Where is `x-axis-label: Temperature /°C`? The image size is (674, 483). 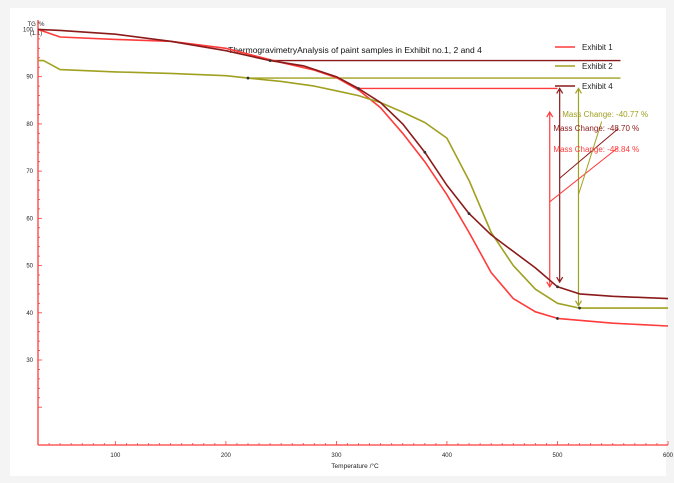 x-axis-label: Temperature /°C is located at coordinates (355, 466).